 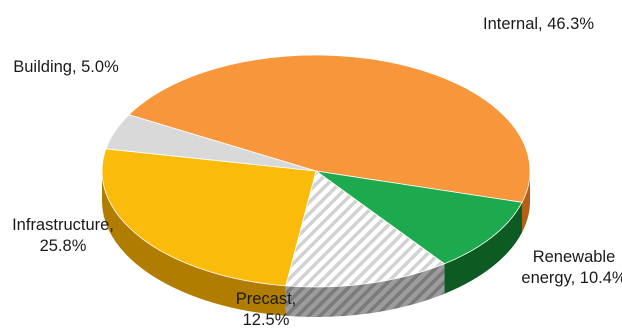 What do you see at coordinates (483, 248) in the screenshot?
I see `pie-side-renewable-energy` at bounding box center [483, 248].